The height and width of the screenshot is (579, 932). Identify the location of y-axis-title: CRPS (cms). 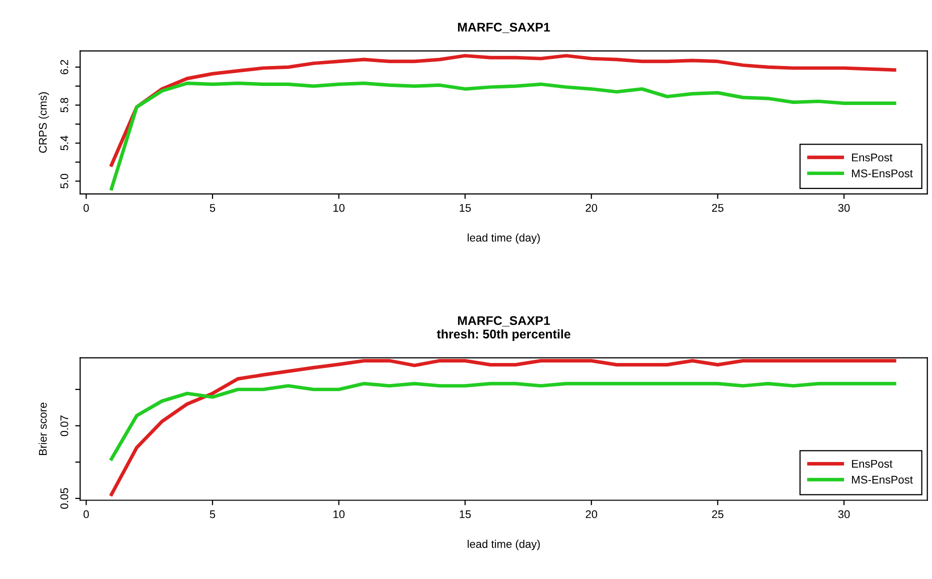
(43, 122).